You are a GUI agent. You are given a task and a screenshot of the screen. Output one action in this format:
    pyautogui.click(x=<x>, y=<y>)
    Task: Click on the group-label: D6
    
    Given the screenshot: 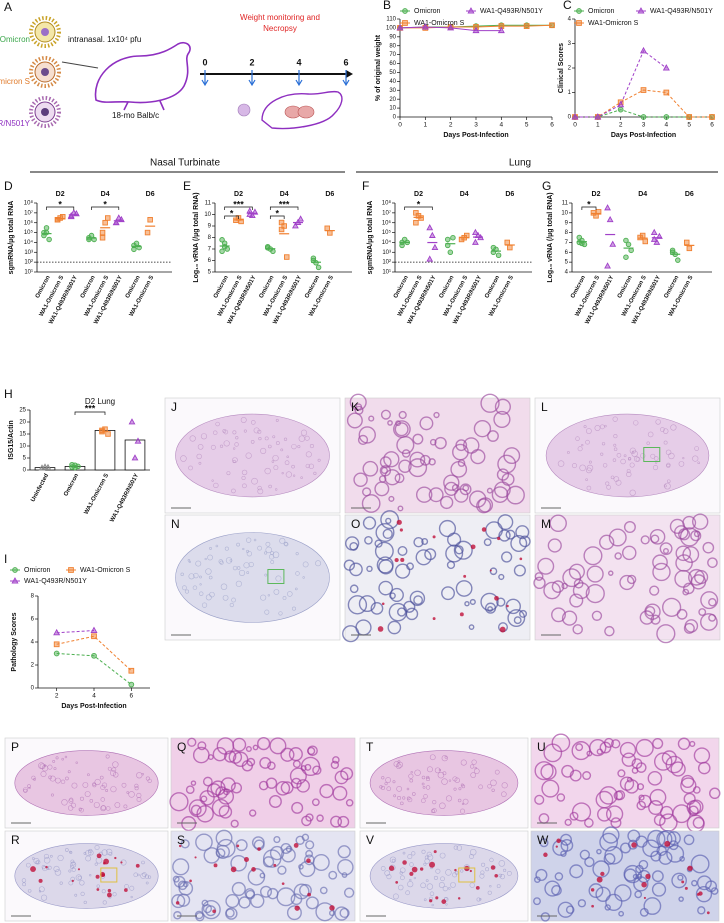 What is the action you would take?
    pyautogui.click(x=150, y=194)
    